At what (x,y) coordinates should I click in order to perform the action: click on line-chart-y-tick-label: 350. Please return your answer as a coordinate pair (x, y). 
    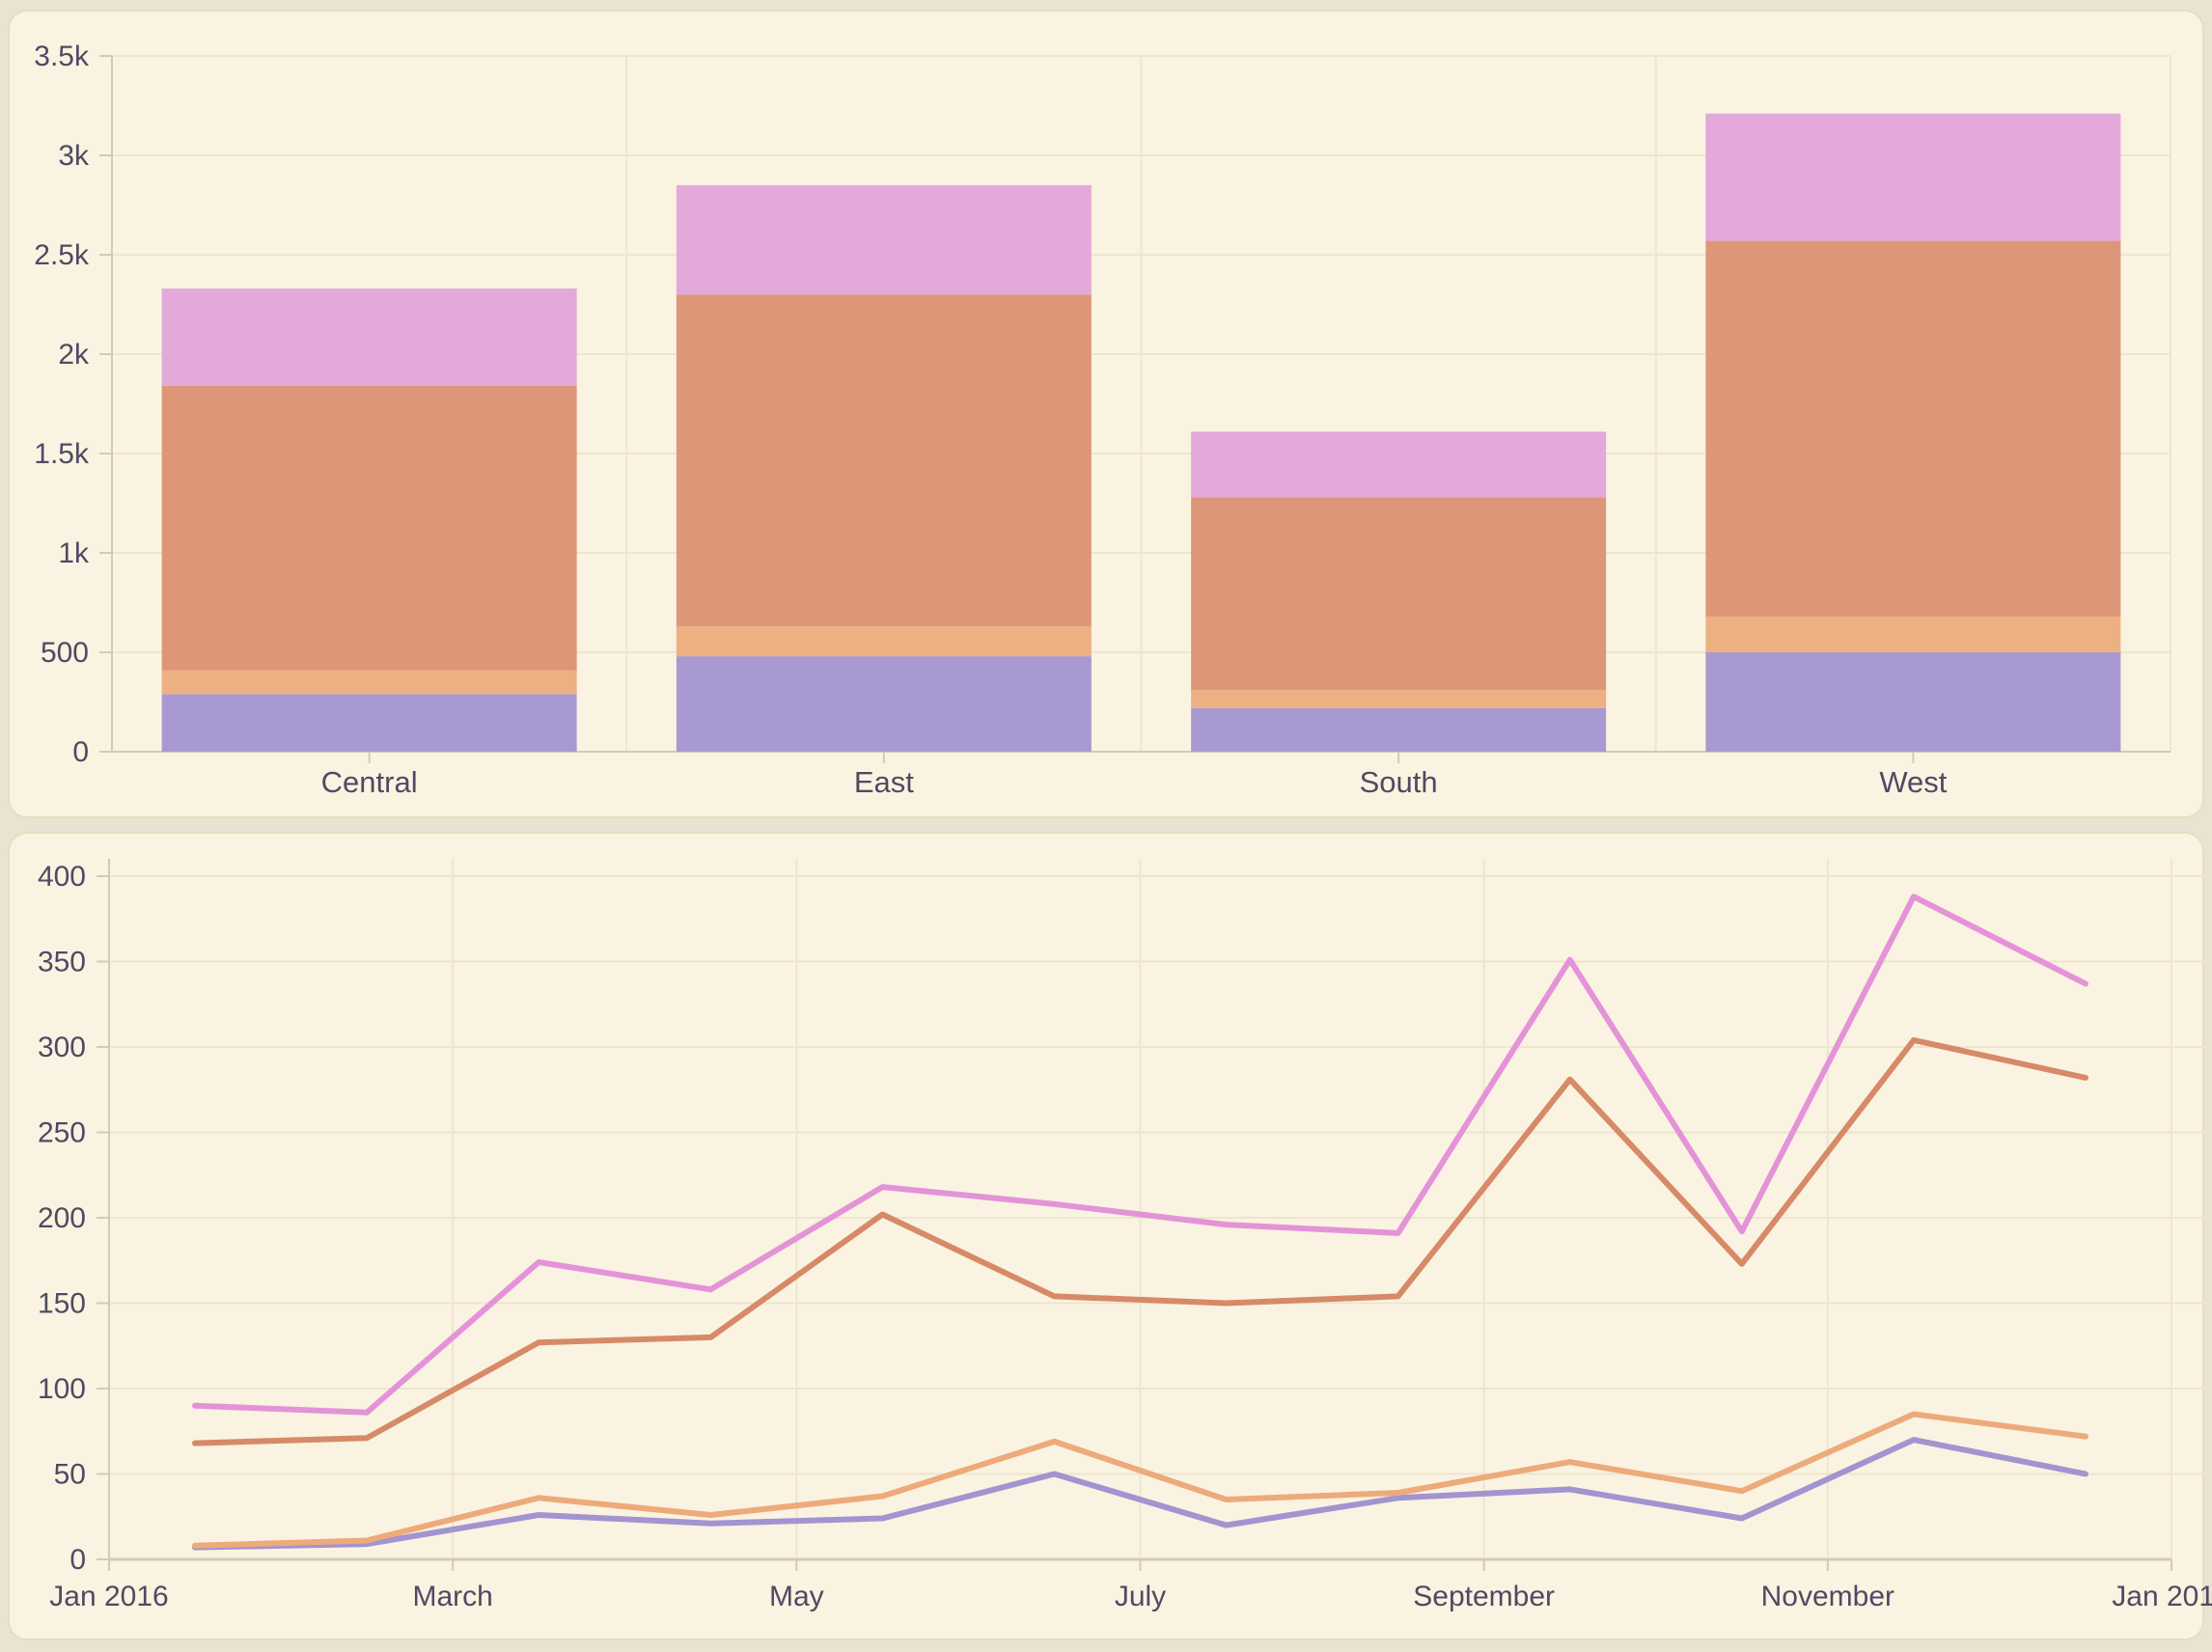
    Looking at the image, I should click on (62, 962).